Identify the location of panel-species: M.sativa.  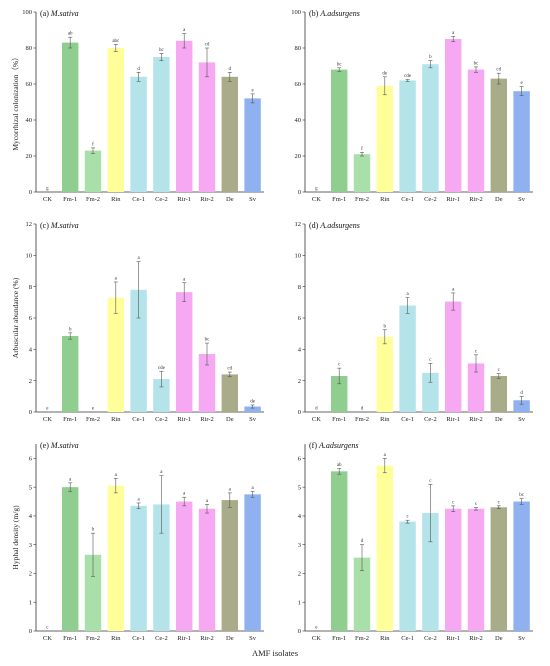
(64, 225).